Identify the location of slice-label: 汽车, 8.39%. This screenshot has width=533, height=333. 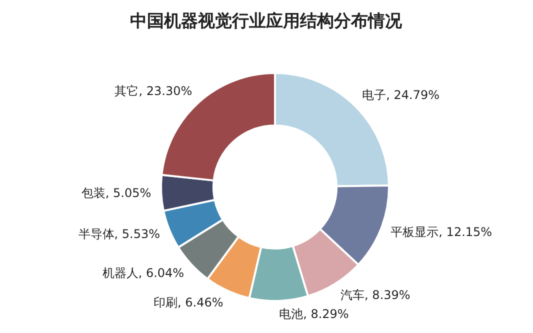
(375, 295).